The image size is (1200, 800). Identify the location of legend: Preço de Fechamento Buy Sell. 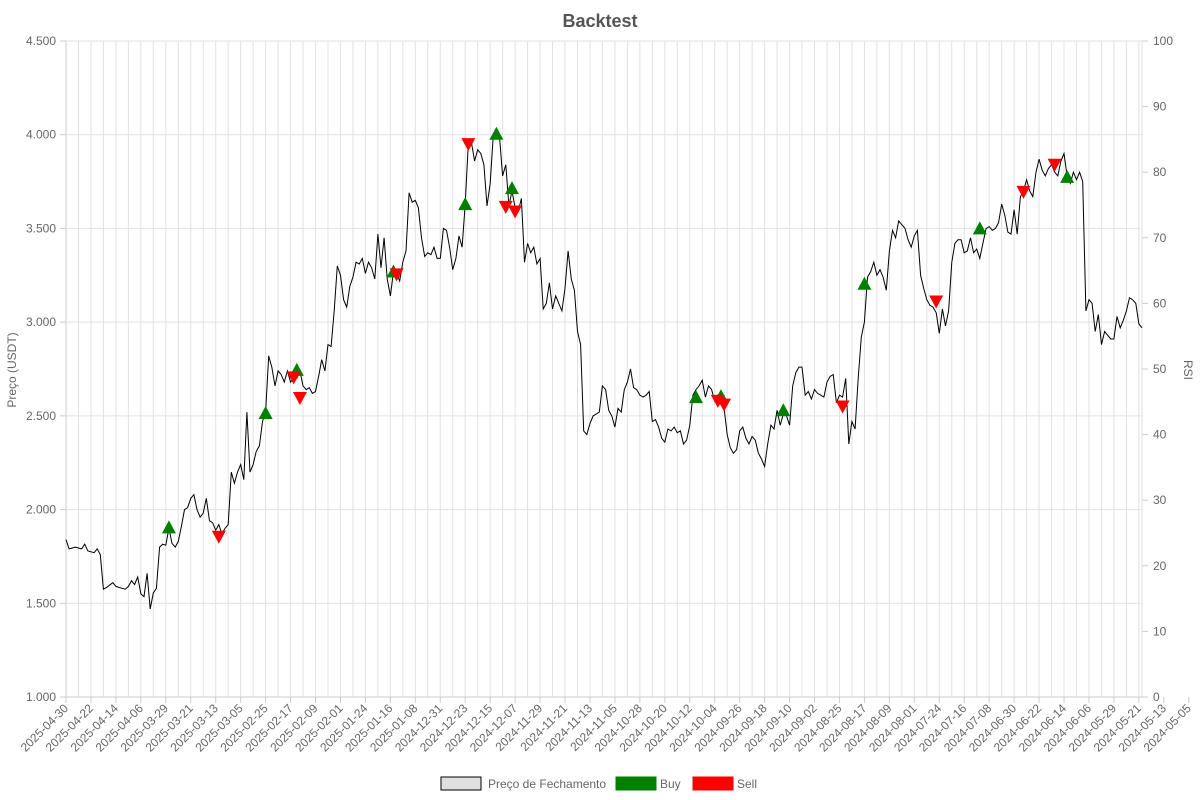
(598, 783).